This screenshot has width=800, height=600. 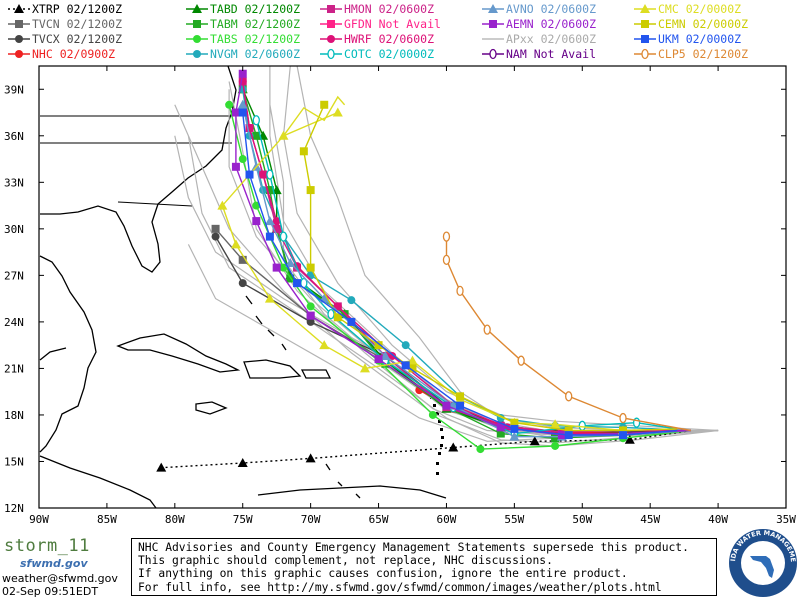 What do you see at coordinates (703, 53) in the screenshot?
I see `legend-label: CLP5 02/1200Z` at bounding box center [703, 53].